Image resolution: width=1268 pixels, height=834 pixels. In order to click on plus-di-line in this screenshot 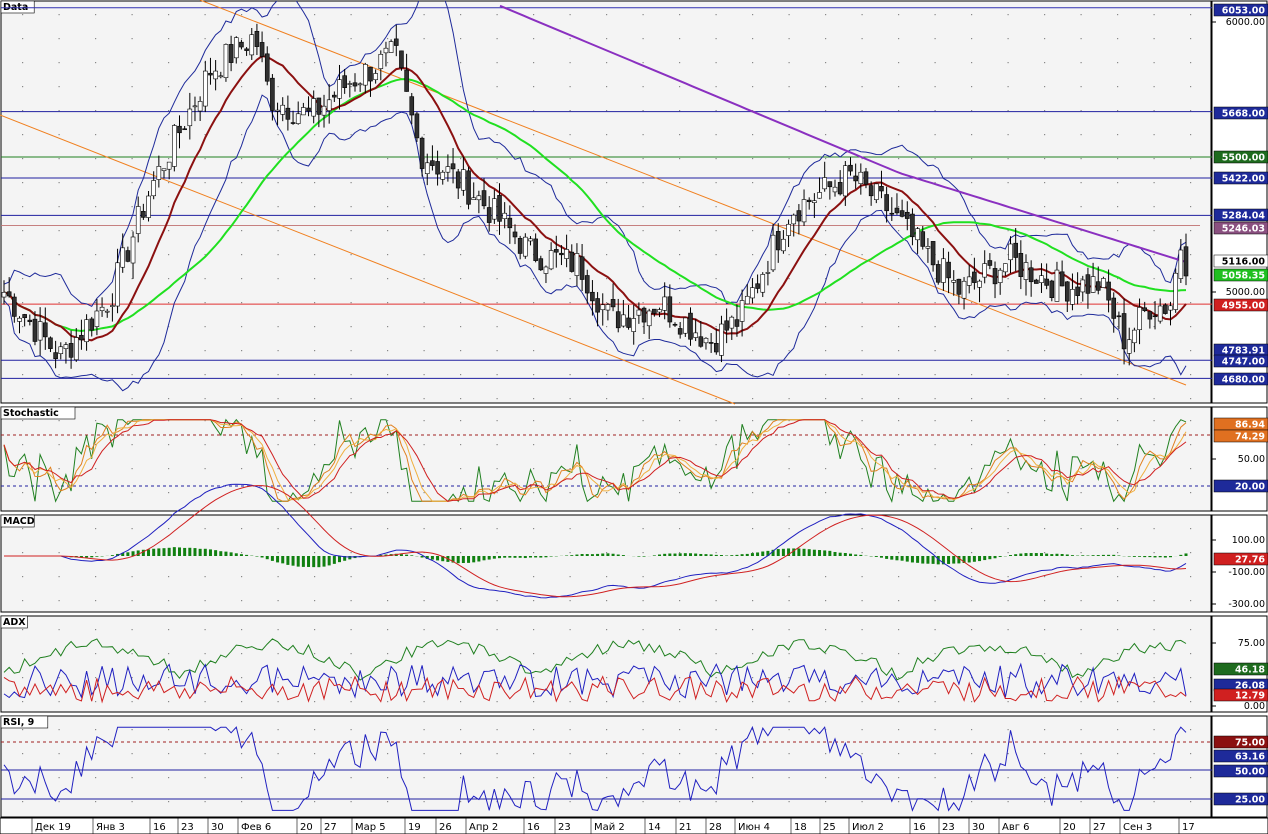, I will do `click(595, 680)`.